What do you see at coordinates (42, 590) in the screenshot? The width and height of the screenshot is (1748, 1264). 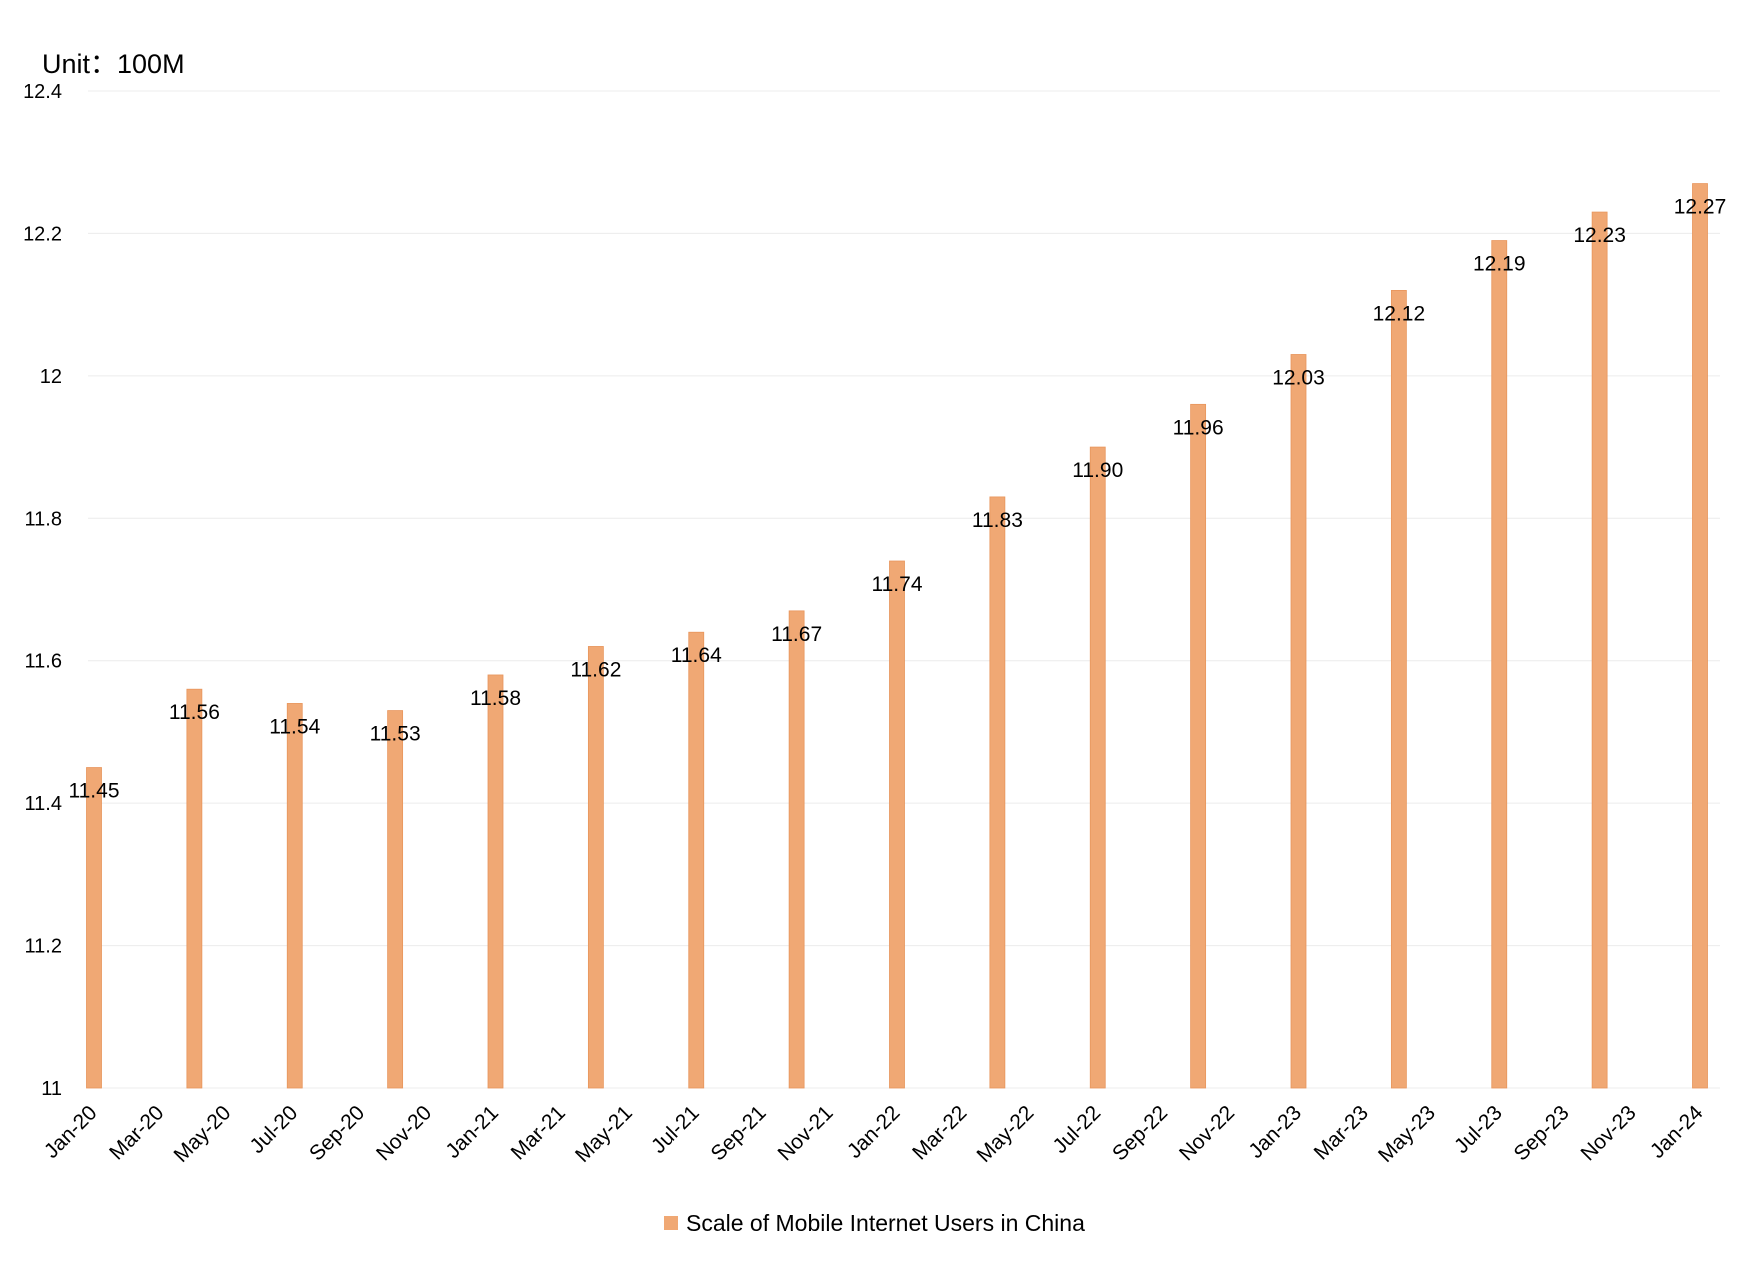 I see `y-axis: 11 11.2 11.4 11.6 11.8 12 12.2 12.4` at bounding box center [42, 590].